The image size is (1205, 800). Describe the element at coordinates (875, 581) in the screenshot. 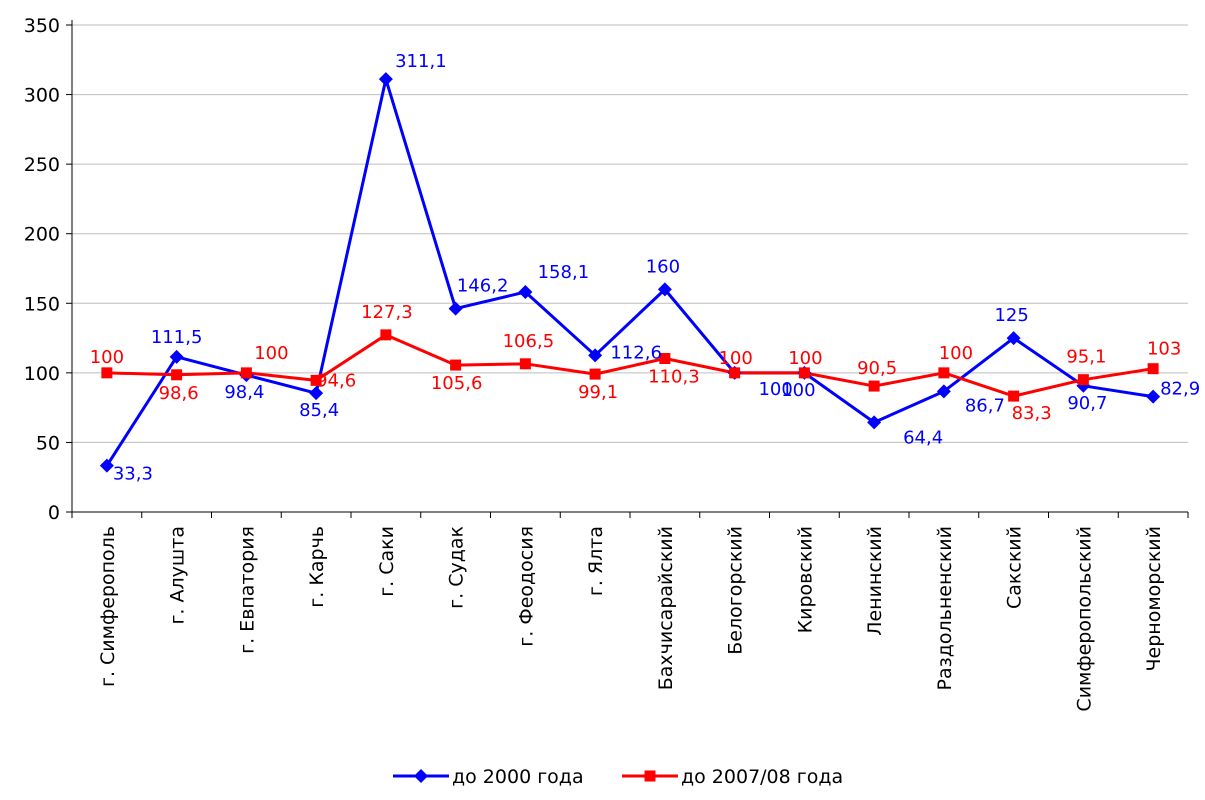

I see `x-tick-label: Ленинский` at that location.